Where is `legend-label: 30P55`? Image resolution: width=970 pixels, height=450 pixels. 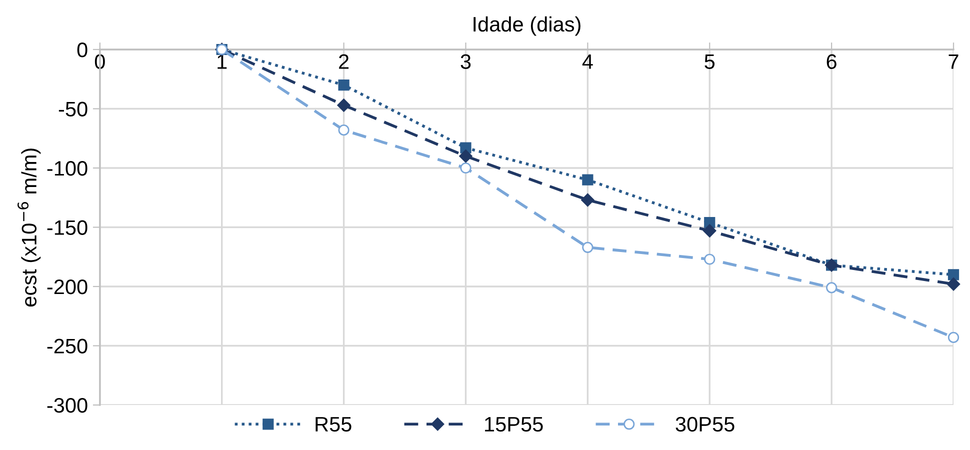
legend-label: 30P55 is located at coordinates (705, 424).